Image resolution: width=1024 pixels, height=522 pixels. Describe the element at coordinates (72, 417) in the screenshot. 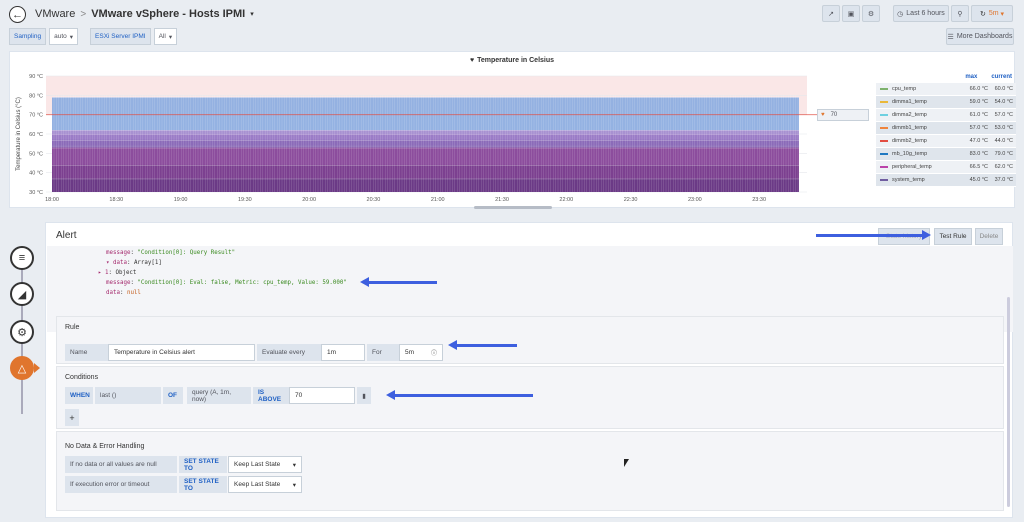

I see `add-condition-button: +` at that location.